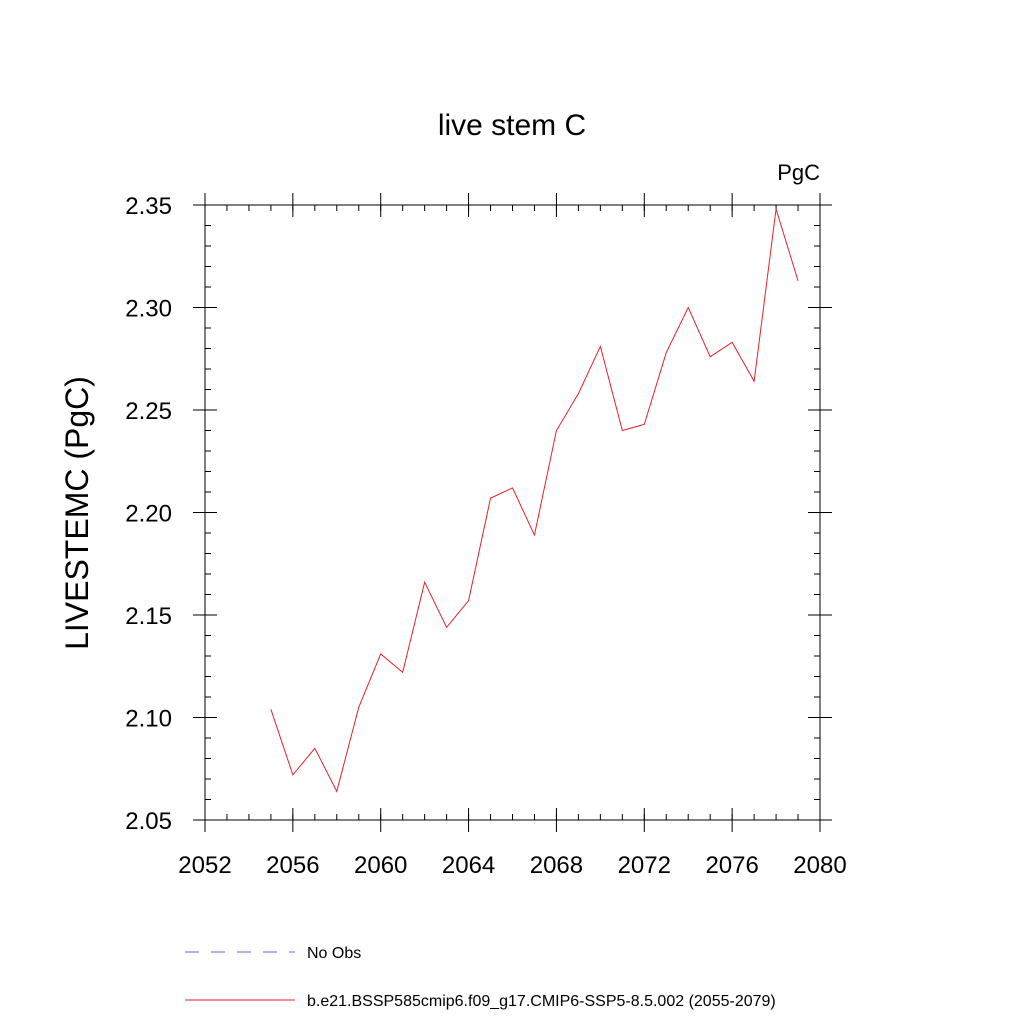 The height and width of the screenshot is (1024, 1024). I want to click on x-tick-label: 2052, so click(204, 865).